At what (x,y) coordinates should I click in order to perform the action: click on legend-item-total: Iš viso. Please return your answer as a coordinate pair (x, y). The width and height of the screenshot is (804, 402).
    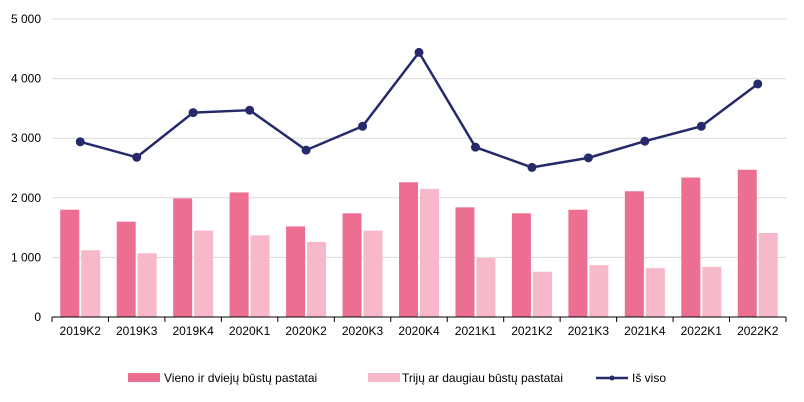
    Looking at the image, I should click on (631, 378).